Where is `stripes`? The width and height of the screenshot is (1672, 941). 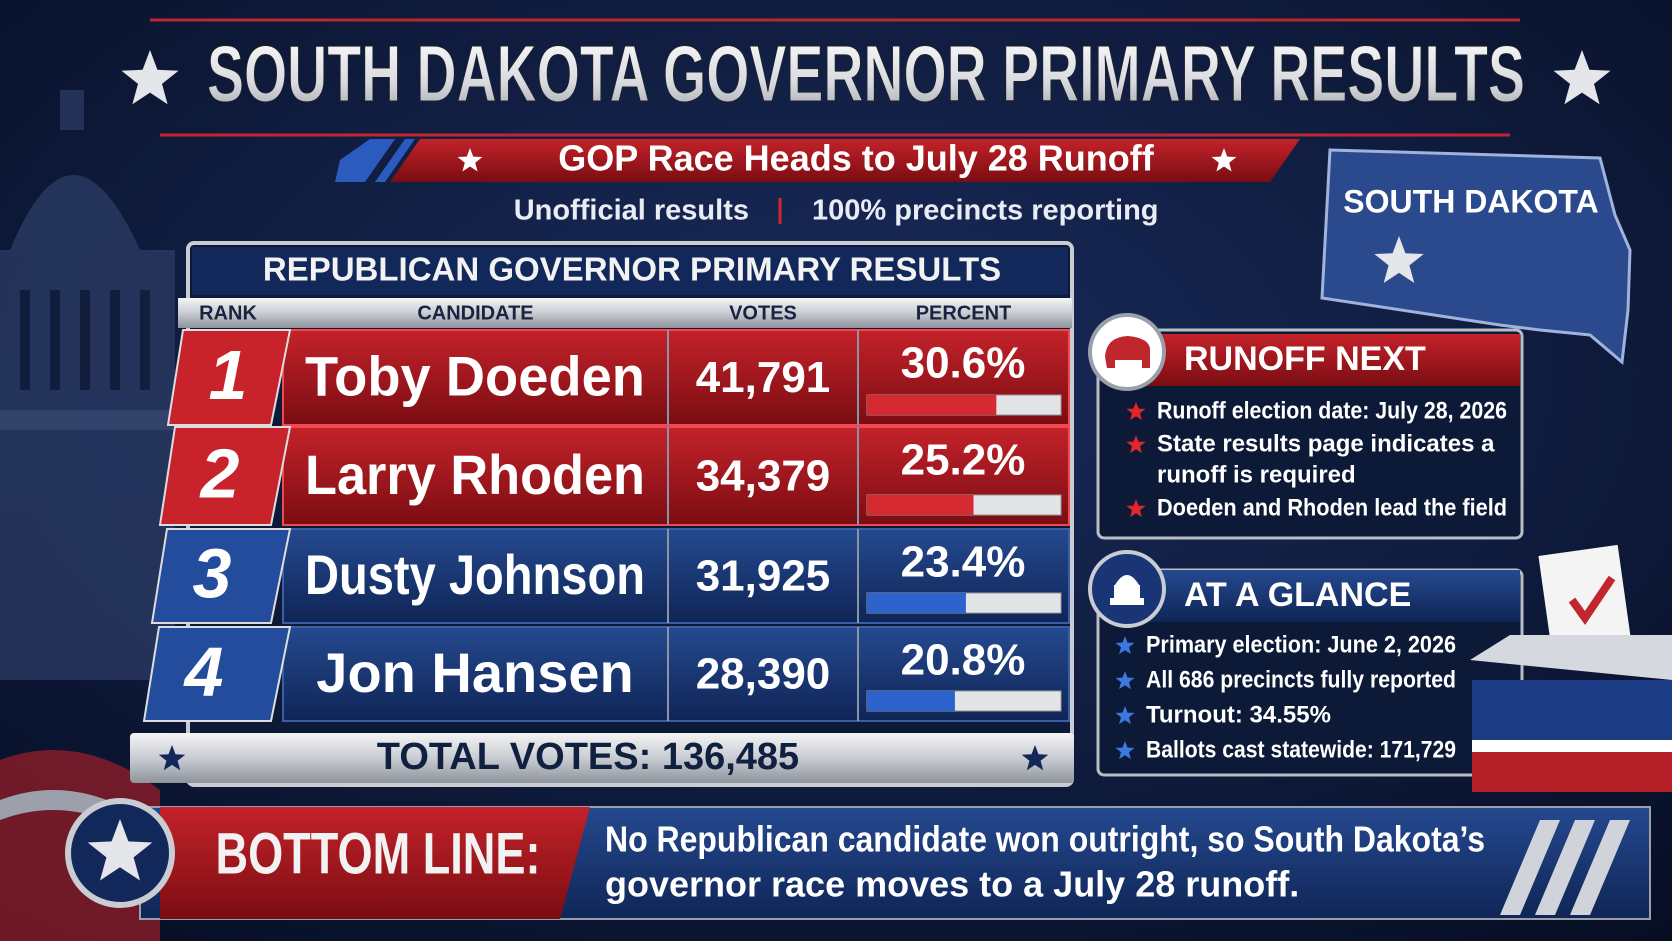
stripes is located at coordinates (375, 160).